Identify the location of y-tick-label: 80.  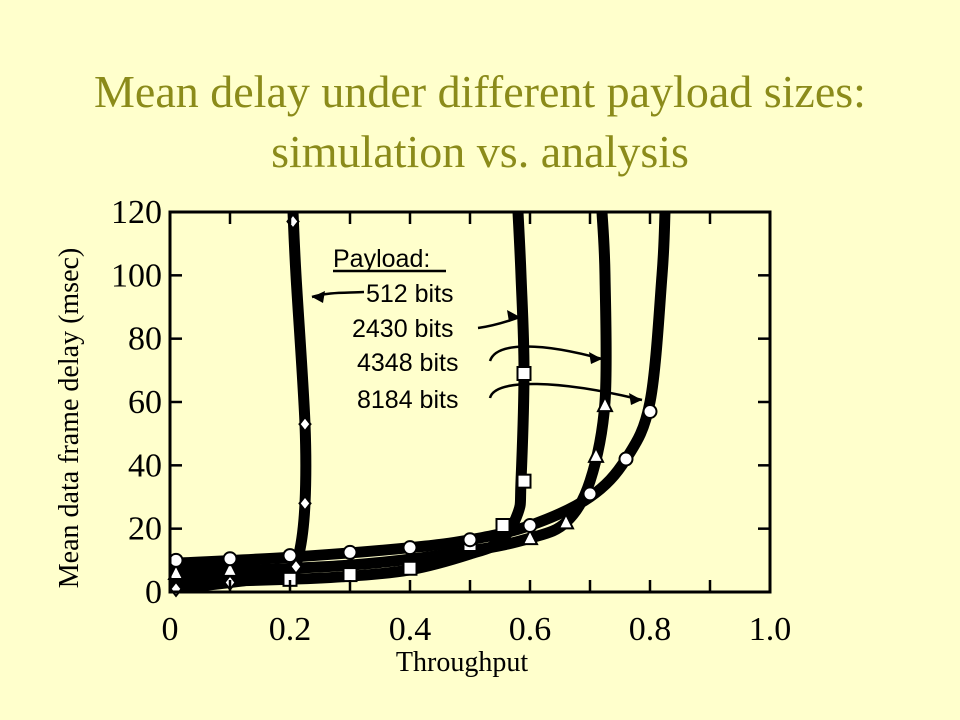
(145, 339).